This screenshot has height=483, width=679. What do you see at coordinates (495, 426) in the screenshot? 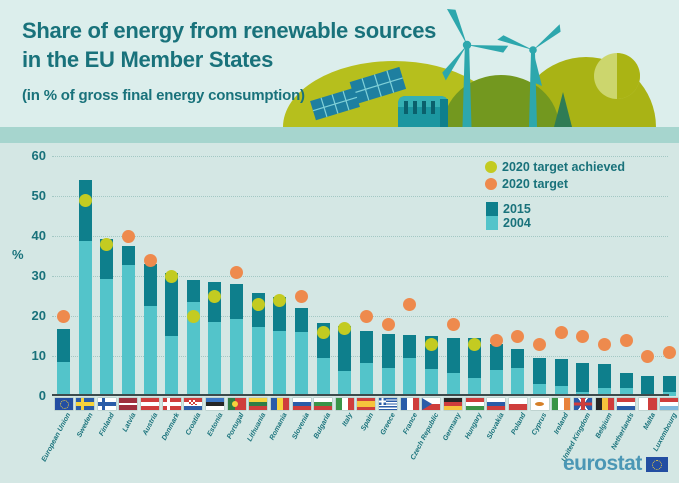
I see `country-label: Slovakia` at bounding box center [495, 426].